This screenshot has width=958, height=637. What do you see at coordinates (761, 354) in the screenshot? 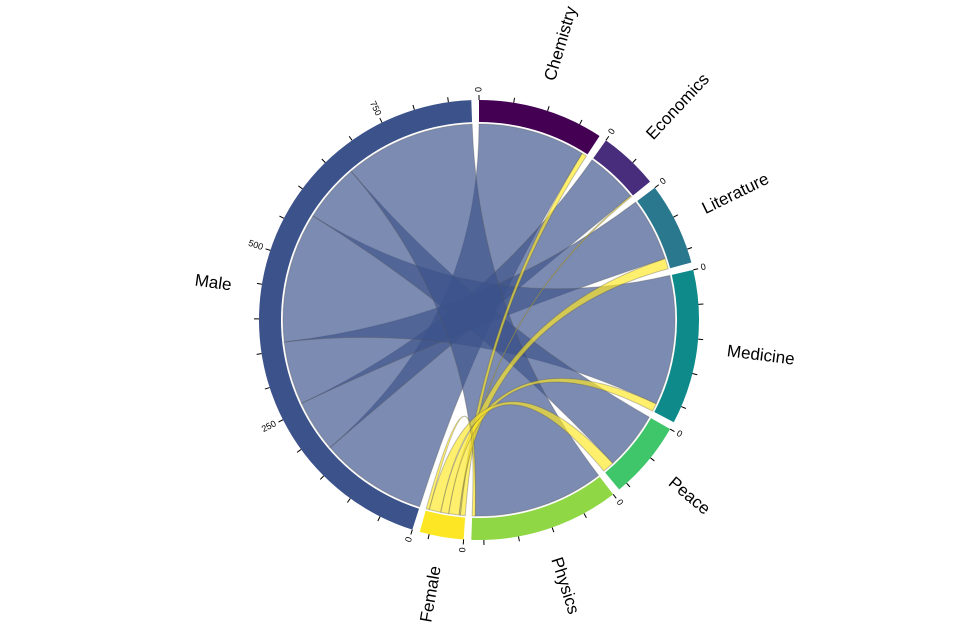
I see `group-label: Medicine` at bounding box center [761, 354].